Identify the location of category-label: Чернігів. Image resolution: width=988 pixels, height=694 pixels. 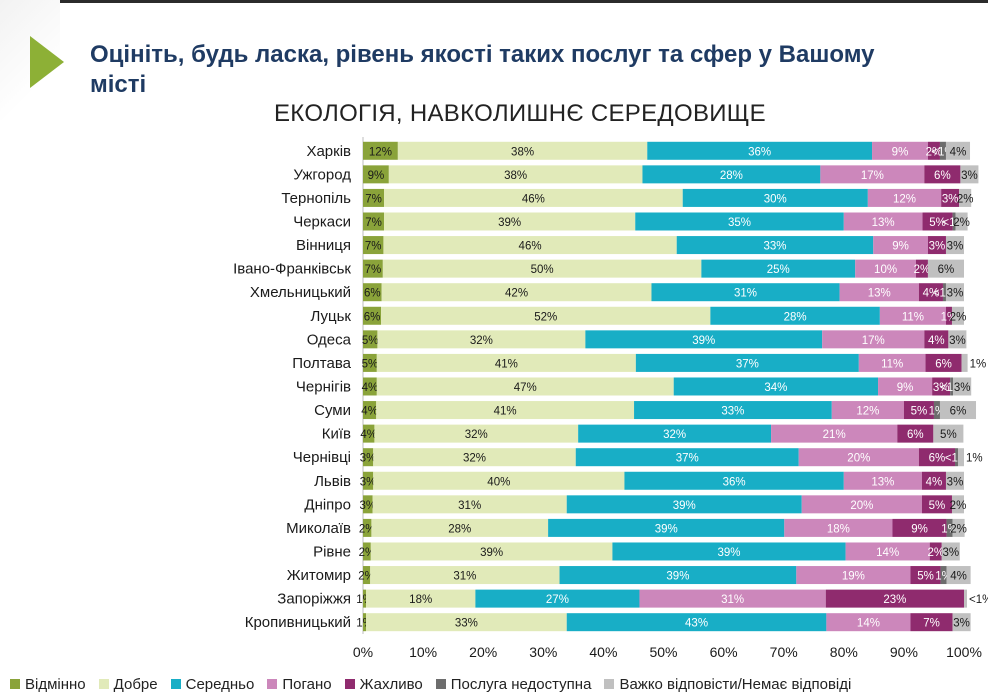
(323, 386).